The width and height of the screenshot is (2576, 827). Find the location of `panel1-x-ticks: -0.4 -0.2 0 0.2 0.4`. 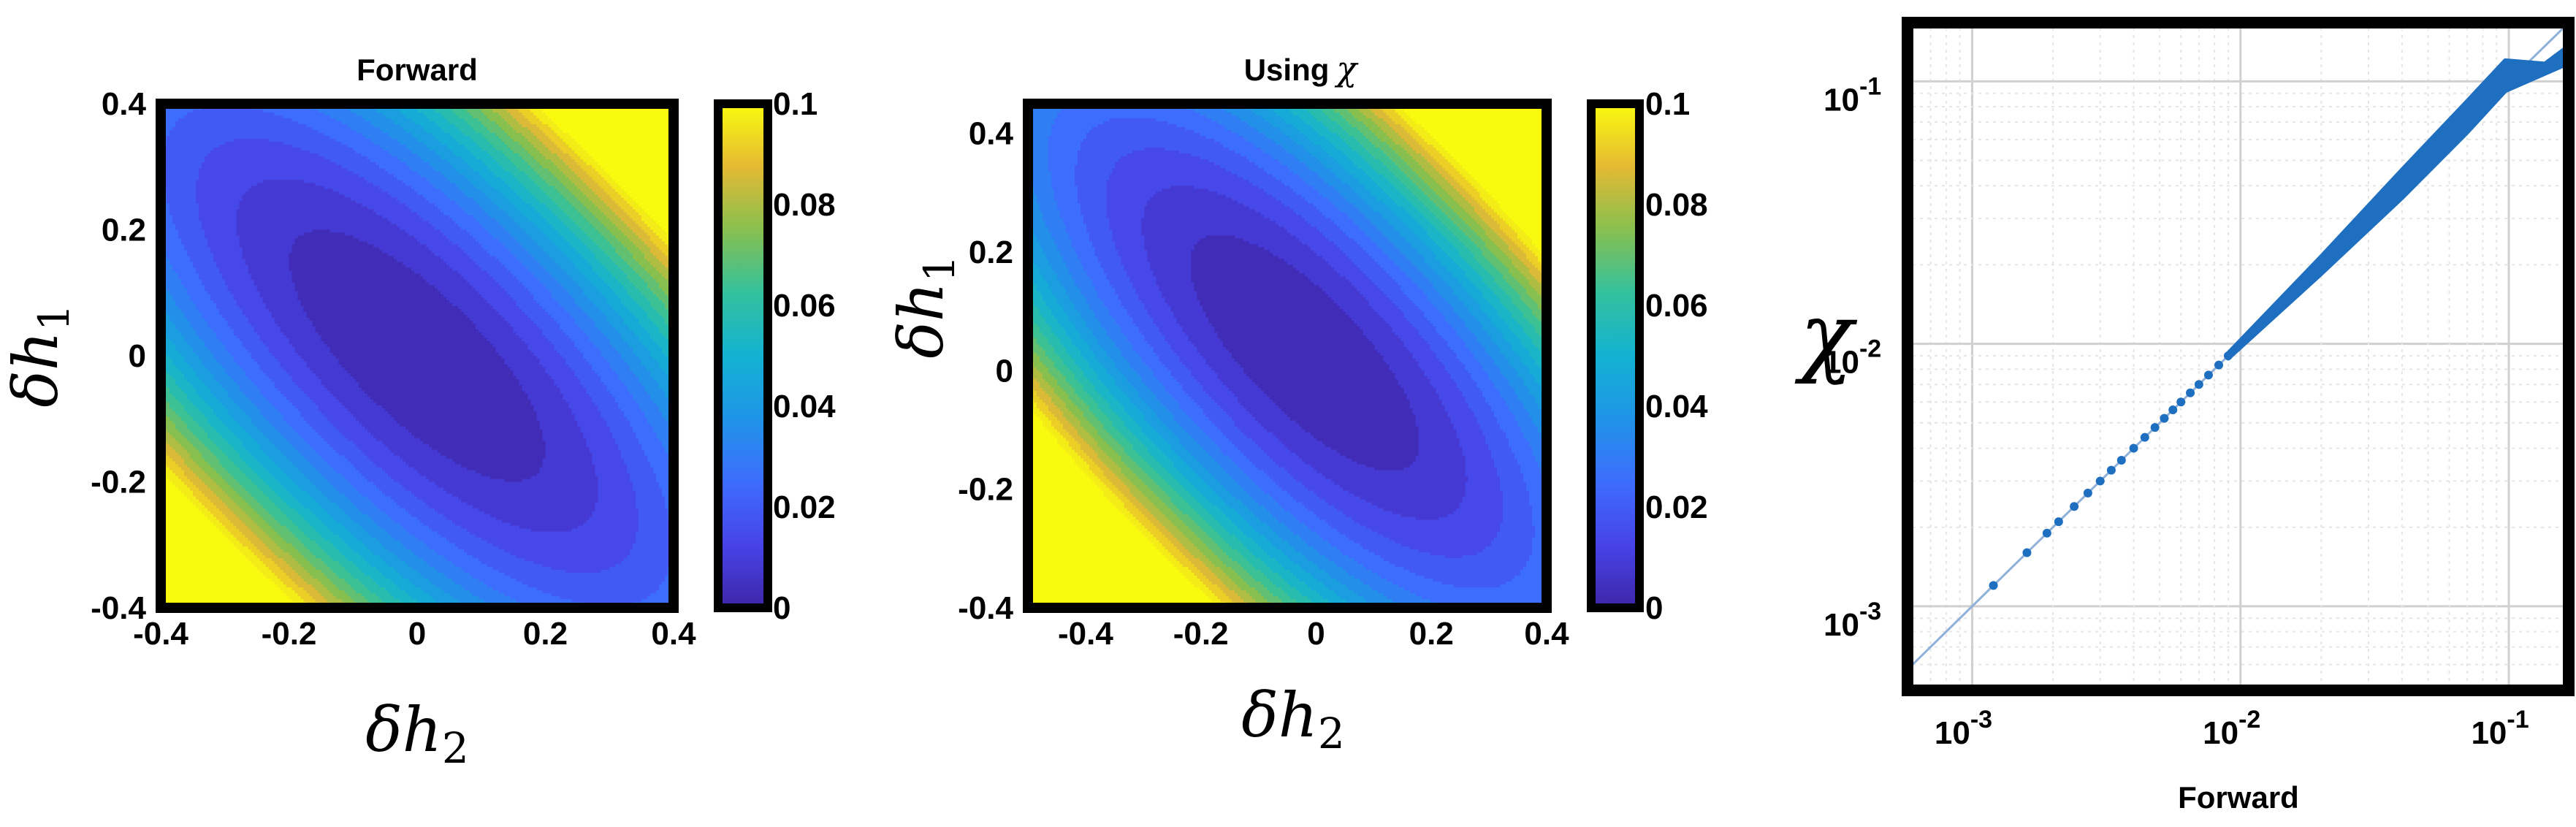

panel1-x-ticks: -0.4 -0.2 0 0.2 0.4 is located at coordinates (415, 634).